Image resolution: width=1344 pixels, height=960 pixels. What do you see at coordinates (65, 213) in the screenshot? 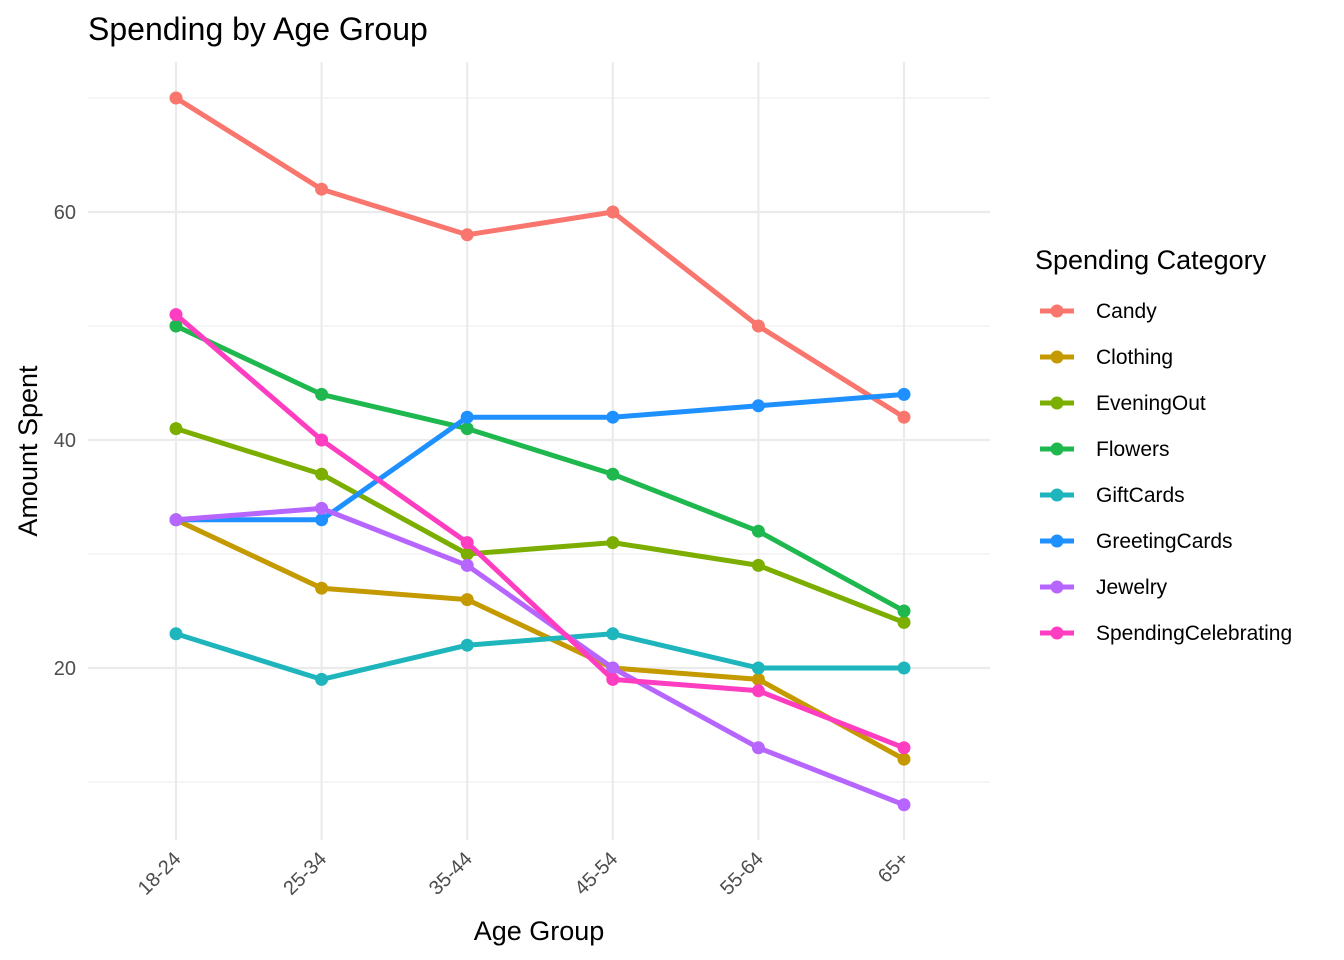
I see `y-tick-label: 60` at bounding box center [65, 213].